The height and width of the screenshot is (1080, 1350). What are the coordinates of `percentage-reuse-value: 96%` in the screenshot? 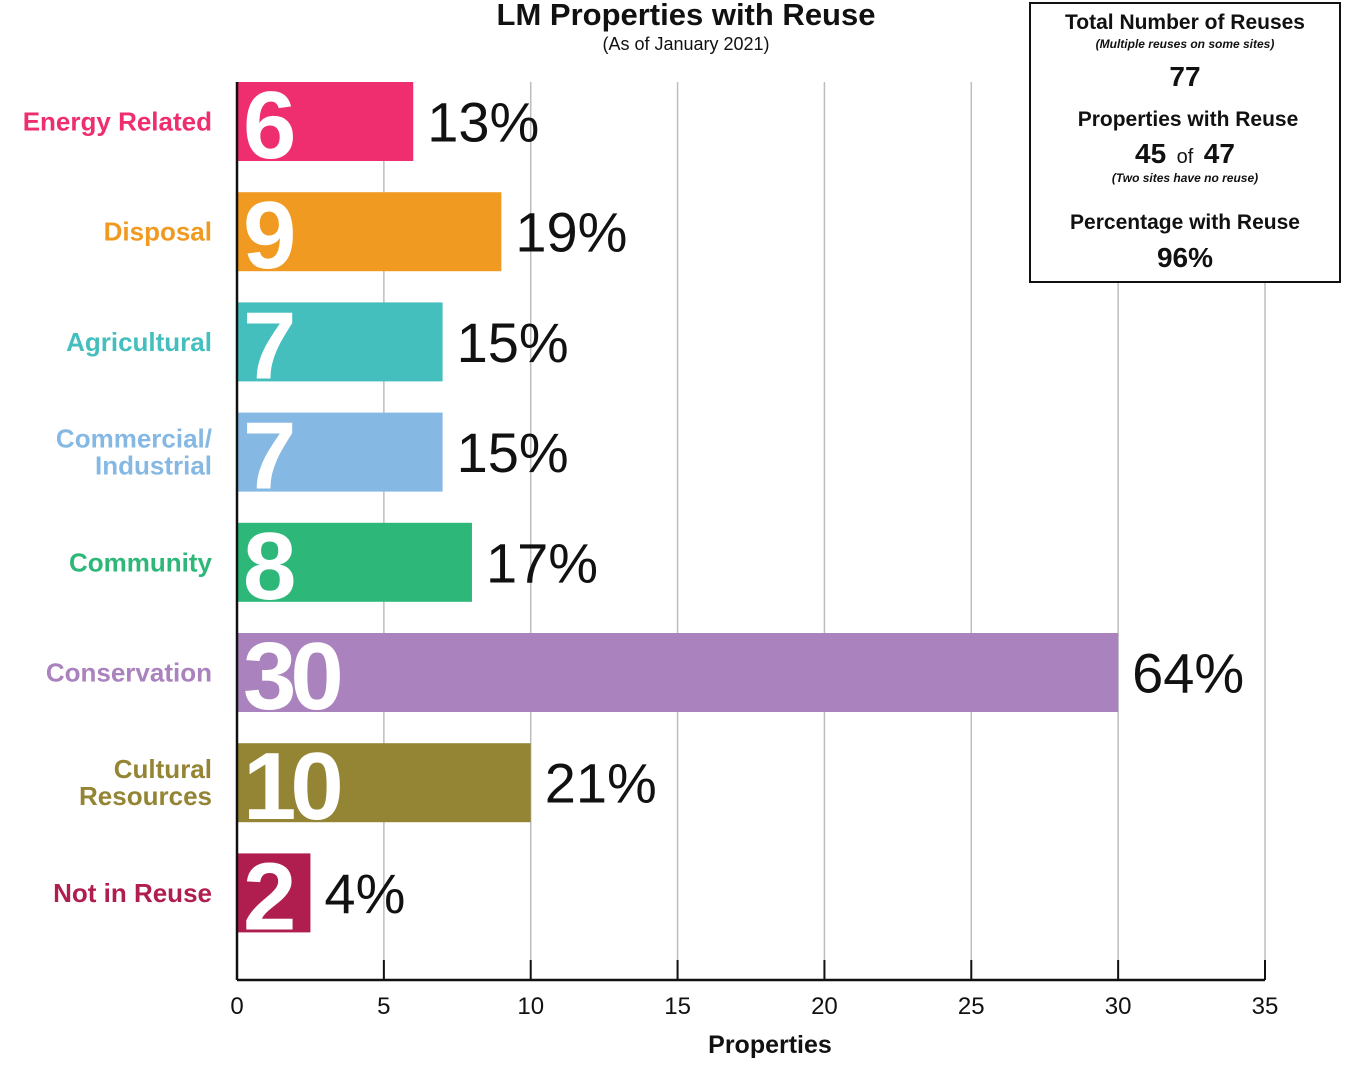 It's located at (1185, 257).